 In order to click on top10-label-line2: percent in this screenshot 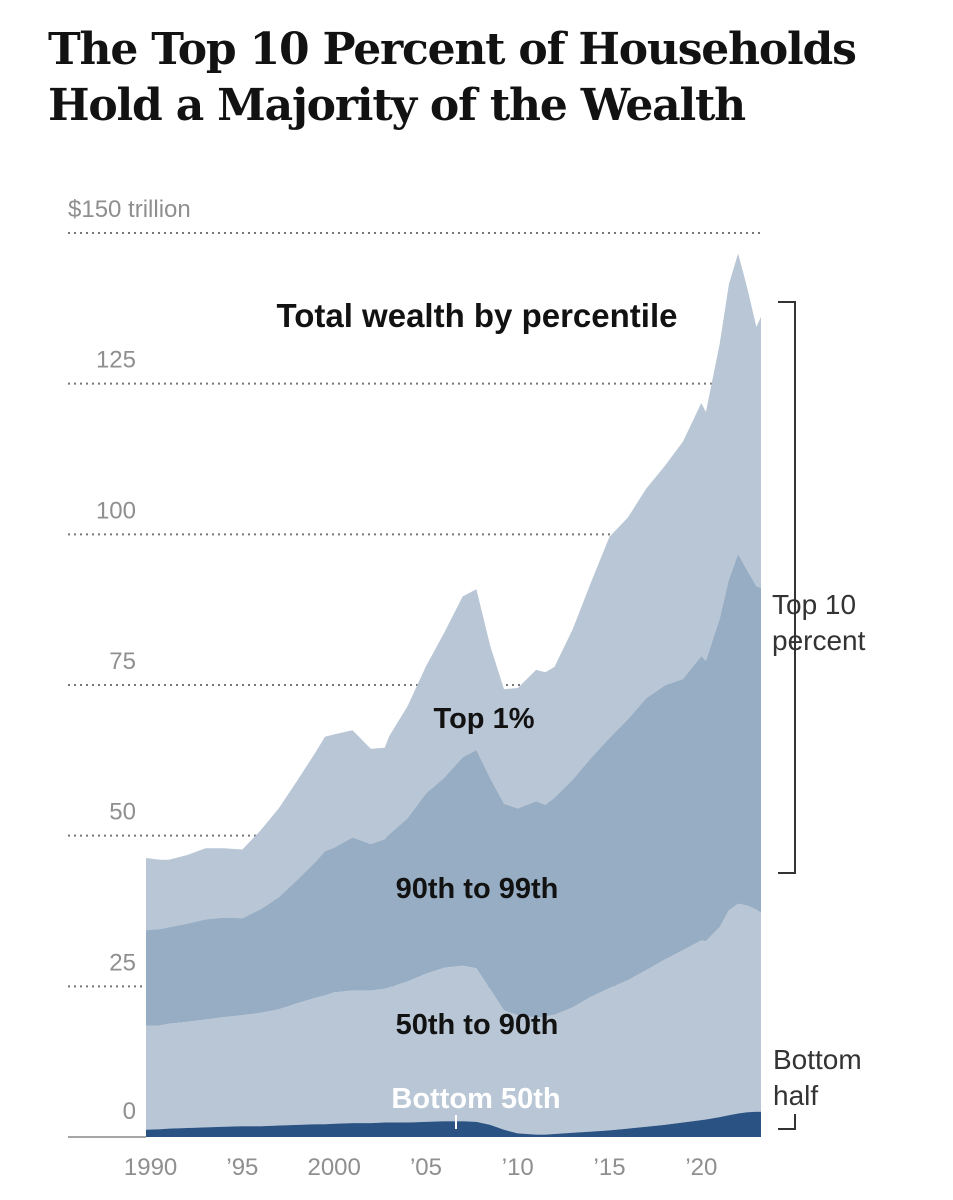, I will do `click(819, 640)`.